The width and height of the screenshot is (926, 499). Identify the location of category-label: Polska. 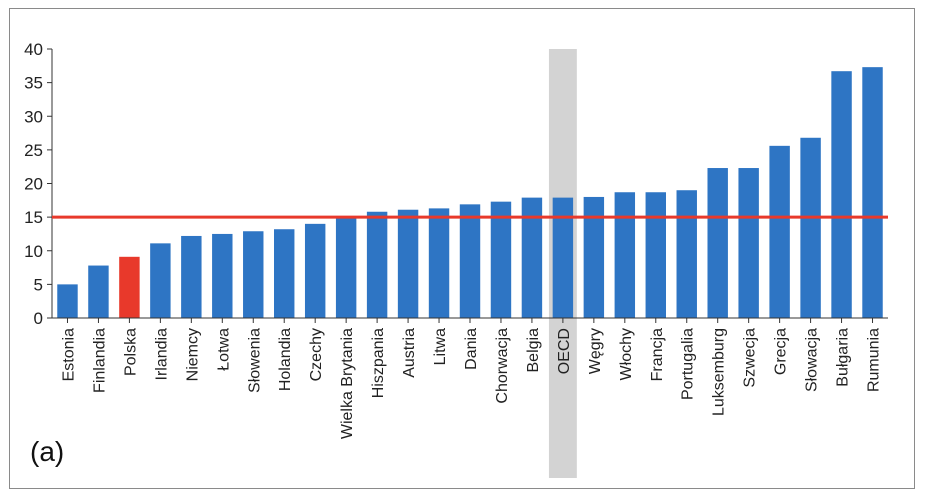
(130, 352).